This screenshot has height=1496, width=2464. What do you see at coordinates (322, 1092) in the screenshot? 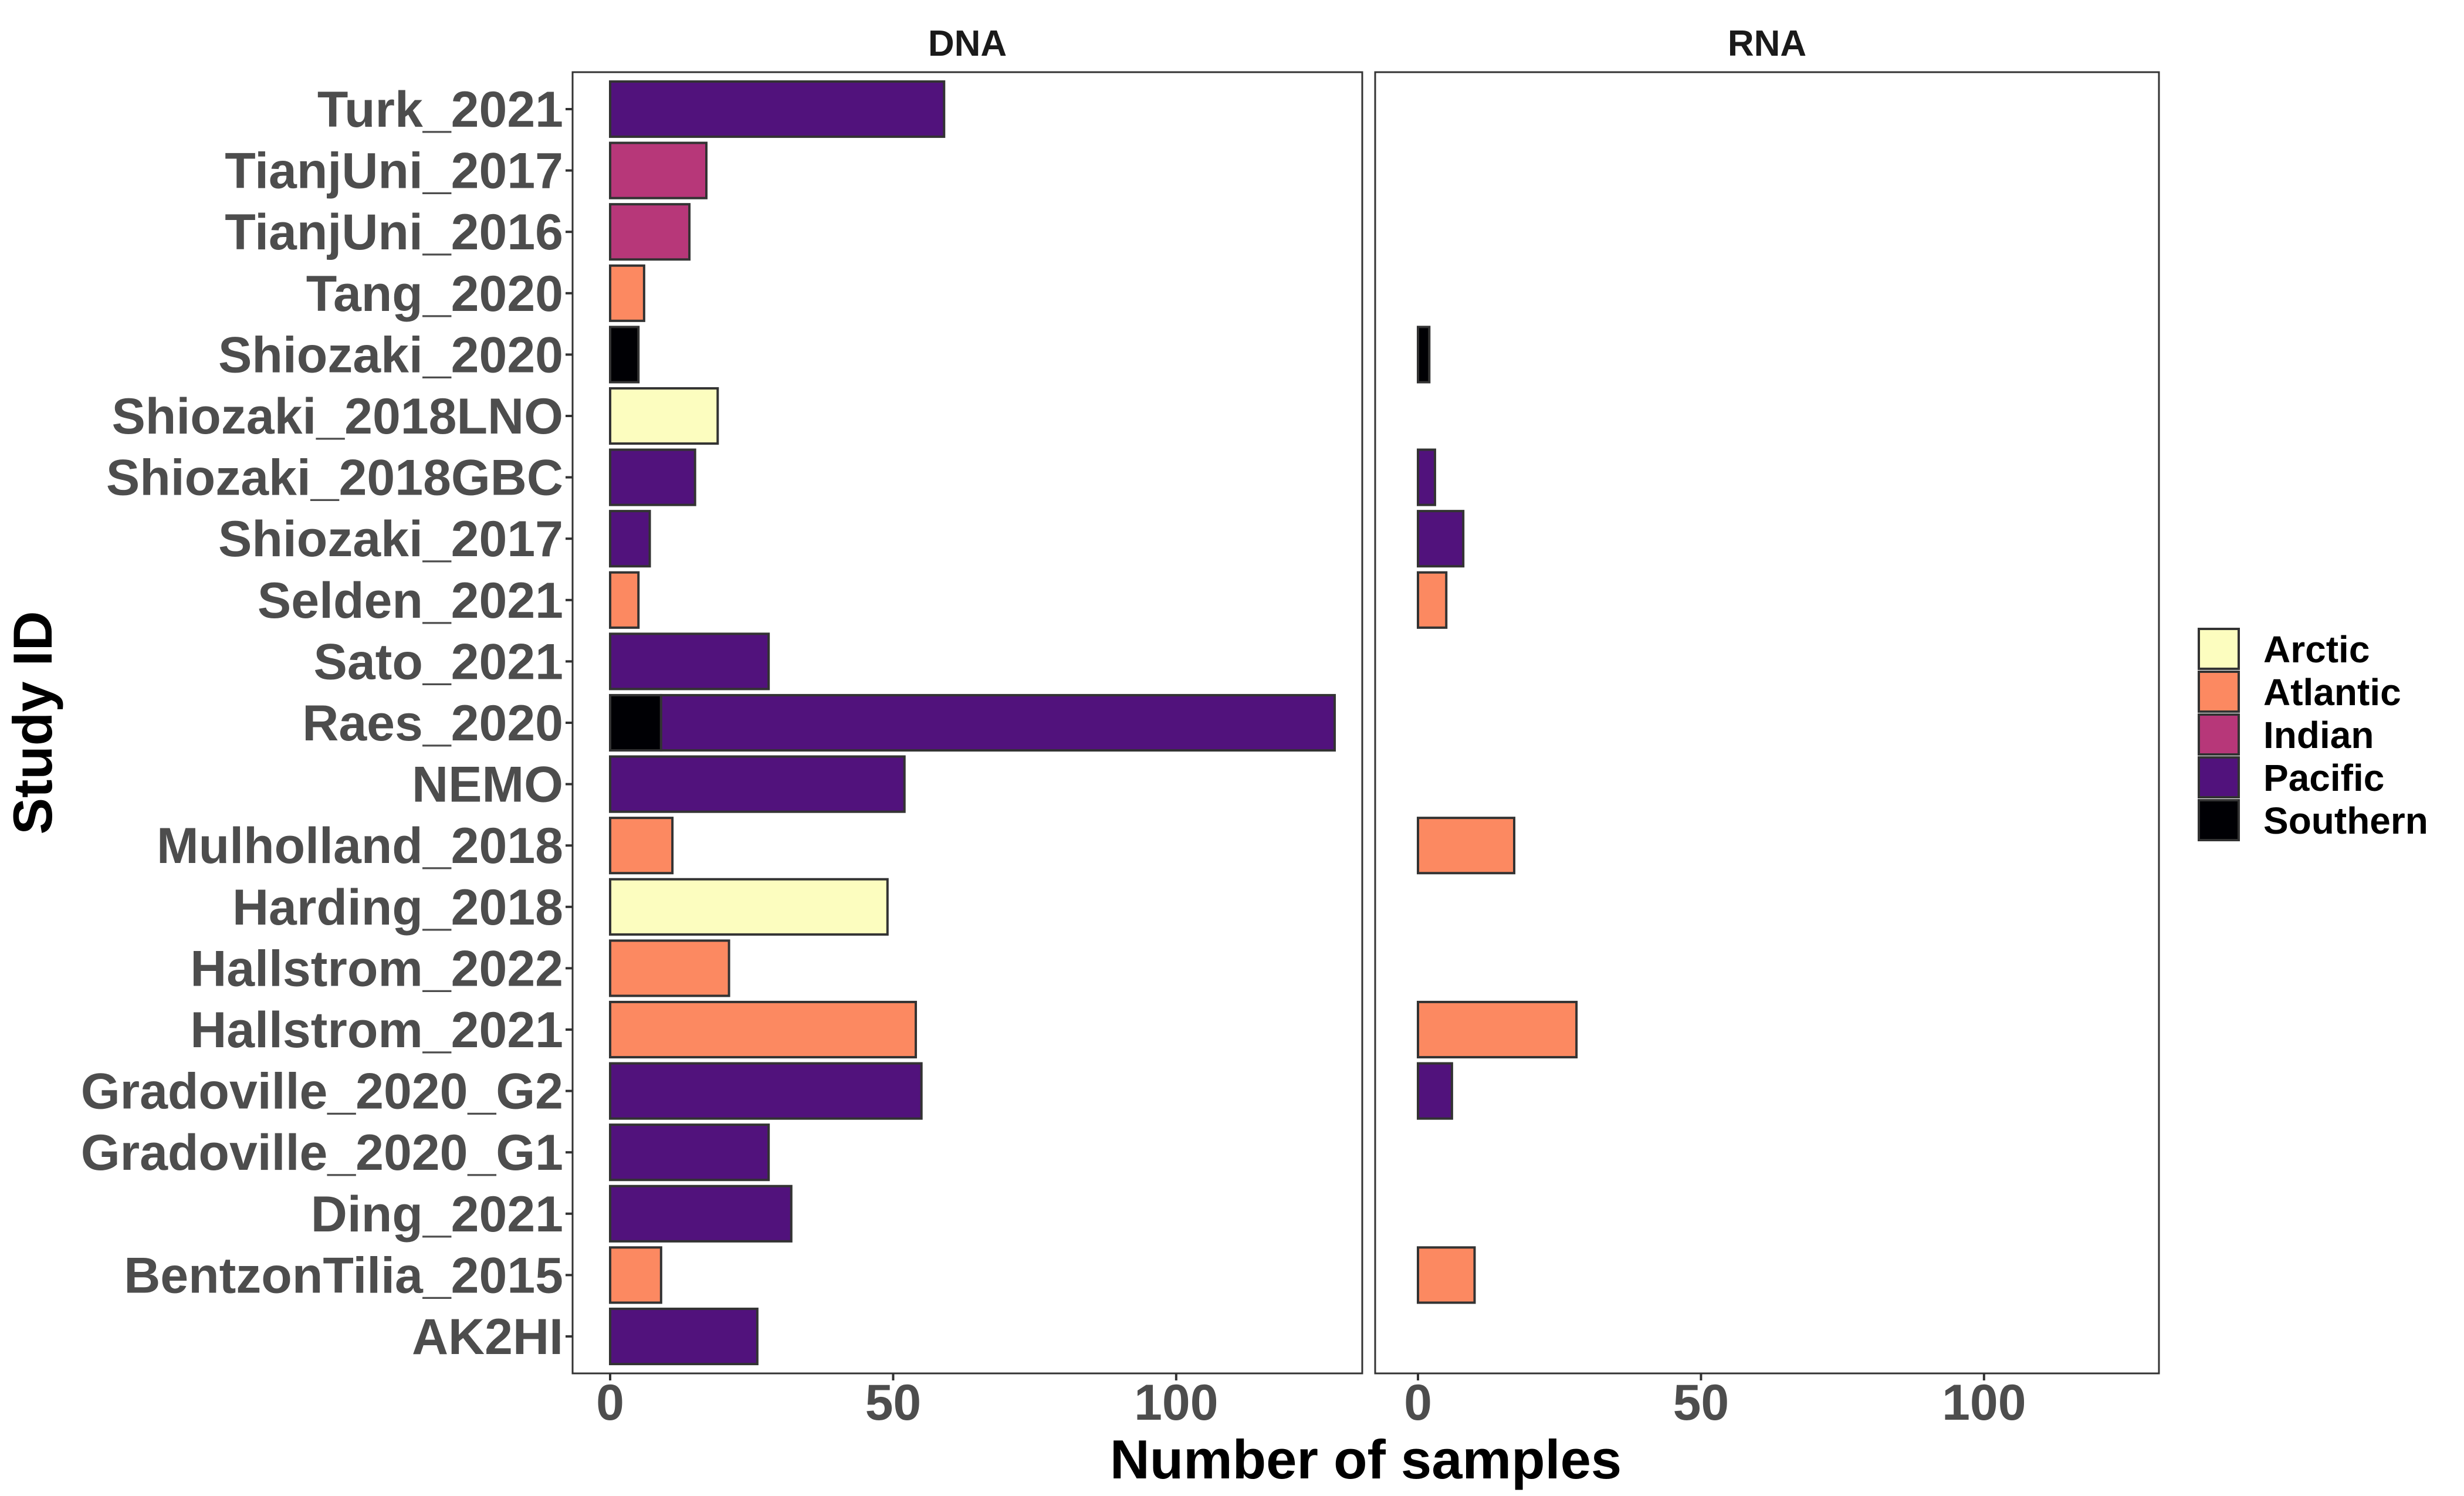
I see `y-tick-label-gradoville-2020-g2: Gradoville_2020_G2` at bounding box center [322, 1092].